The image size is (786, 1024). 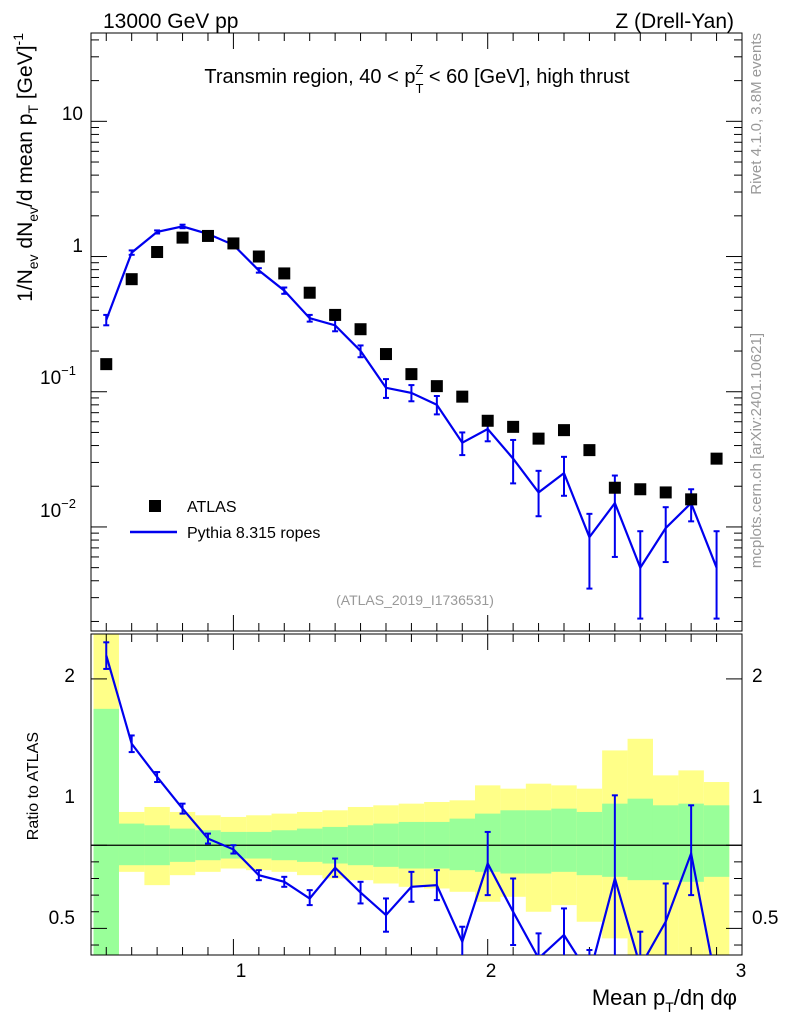 What do you see at coordinates (756, 114) in the screenshot?
I see `rivet-version-label: Rivet 4.1.0, 3.8M events` at bounding box center [756, 114].